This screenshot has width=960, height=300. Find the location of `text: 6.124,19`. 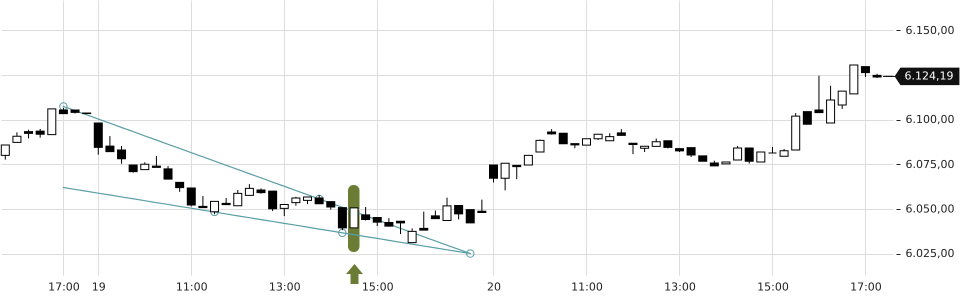

text: 6.124,19 is located at coordinates (929, 75).